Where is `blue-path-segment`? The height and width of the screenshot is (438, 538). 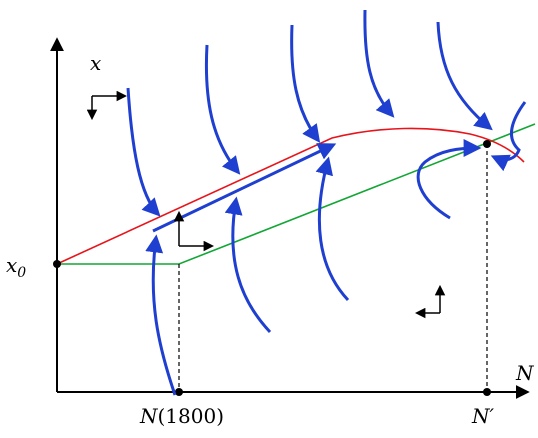 blue-path-segment is located at coordinates (244, 188).